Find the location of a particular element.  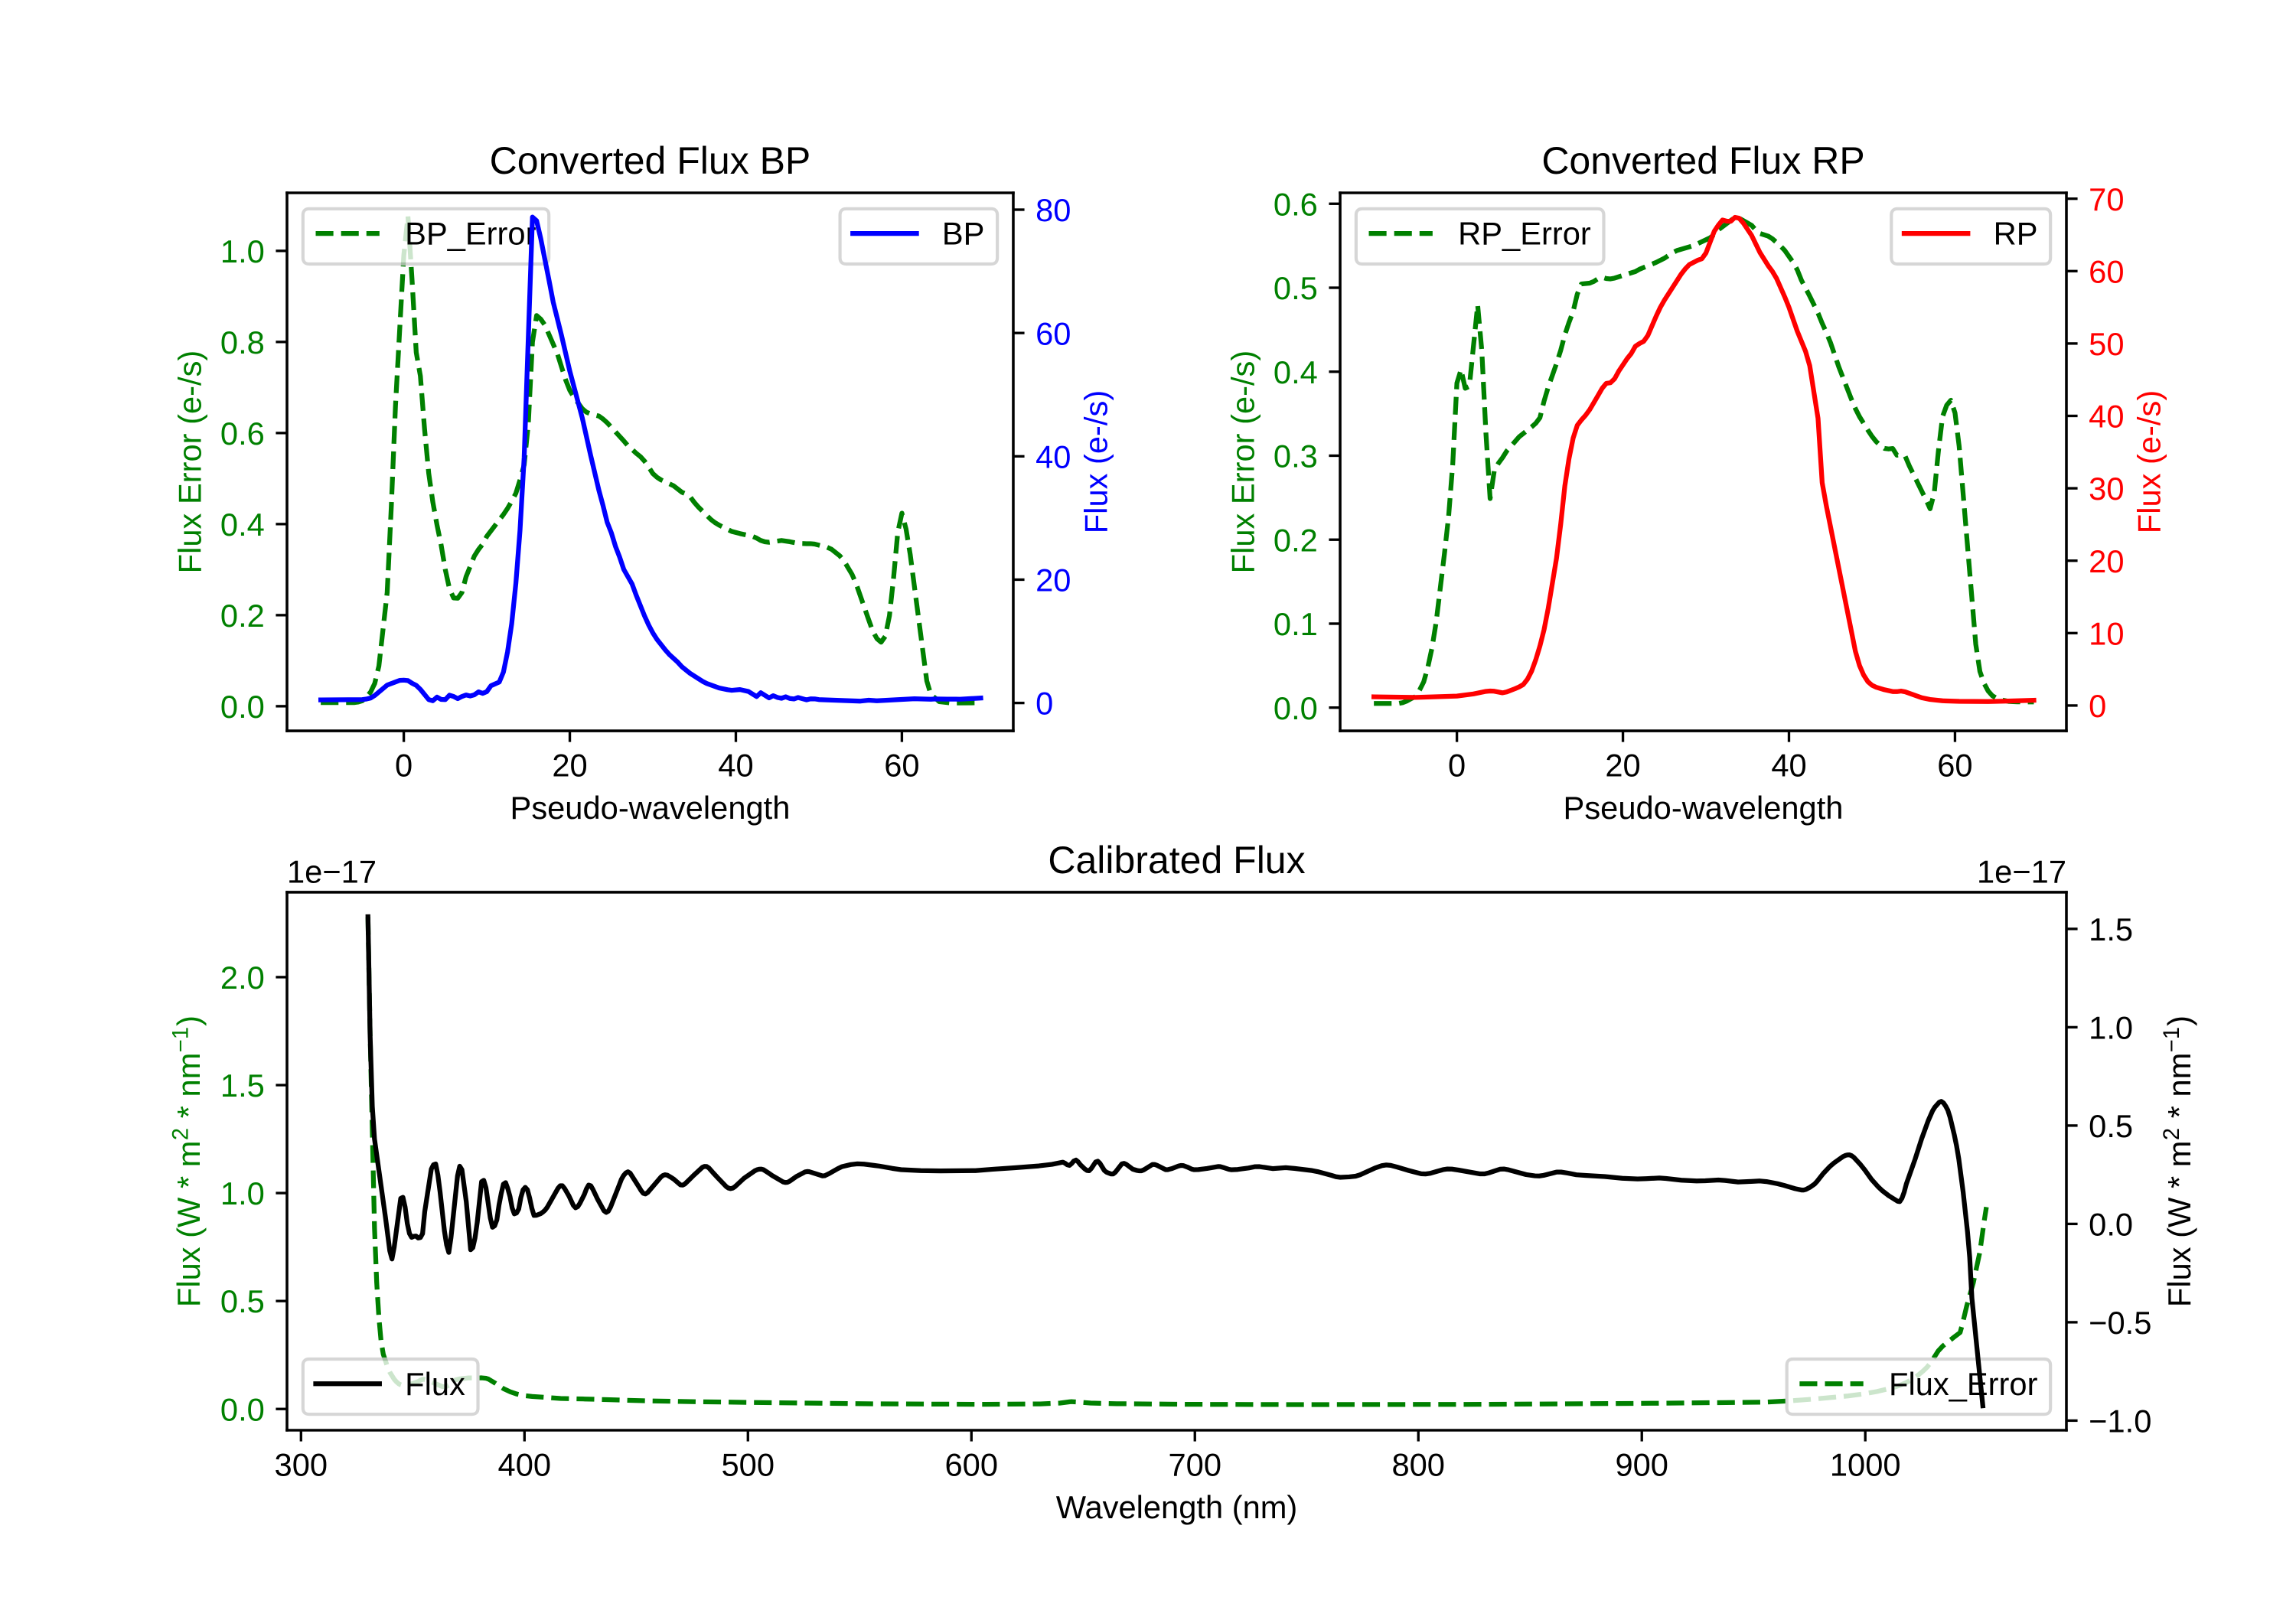

svg-text: 50 is located at coordinates (2106, 344).